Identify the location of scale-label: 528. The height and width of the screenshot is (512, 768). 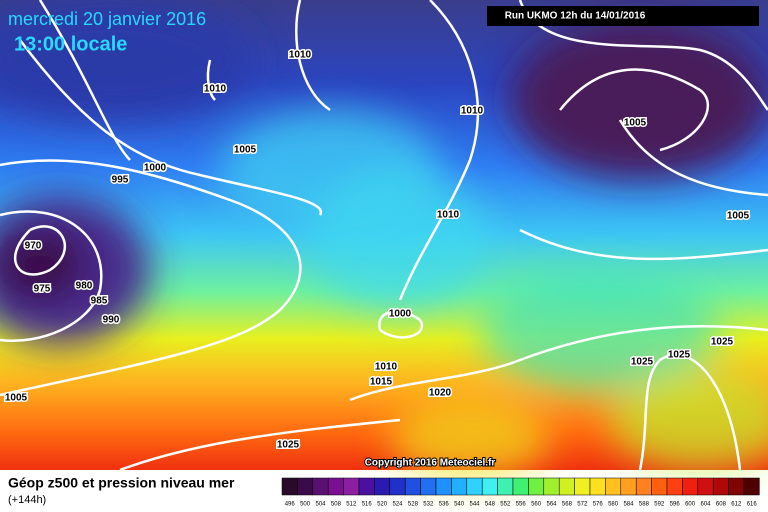
(413, 505).